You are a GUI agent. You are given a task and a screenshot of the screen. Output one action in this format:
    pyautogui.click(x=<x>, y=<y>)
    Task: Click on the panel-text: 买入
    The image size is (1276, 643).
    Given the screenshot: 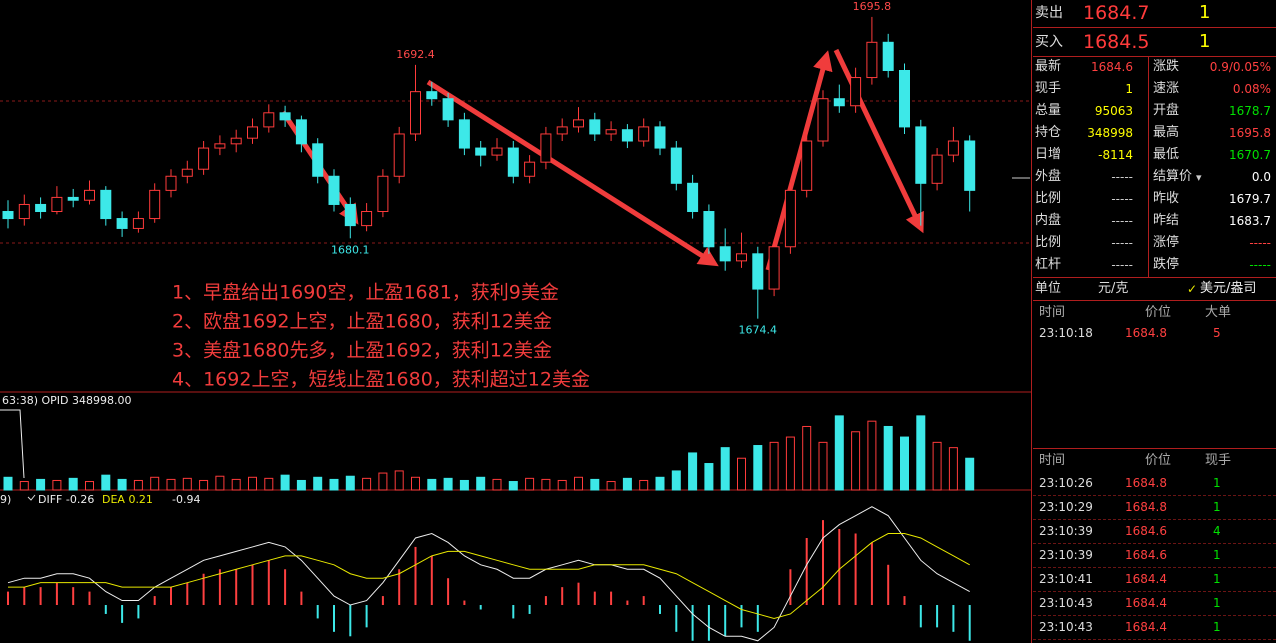 What is the action you would take?
    pyautogui.click(x=1049, y=42)
    